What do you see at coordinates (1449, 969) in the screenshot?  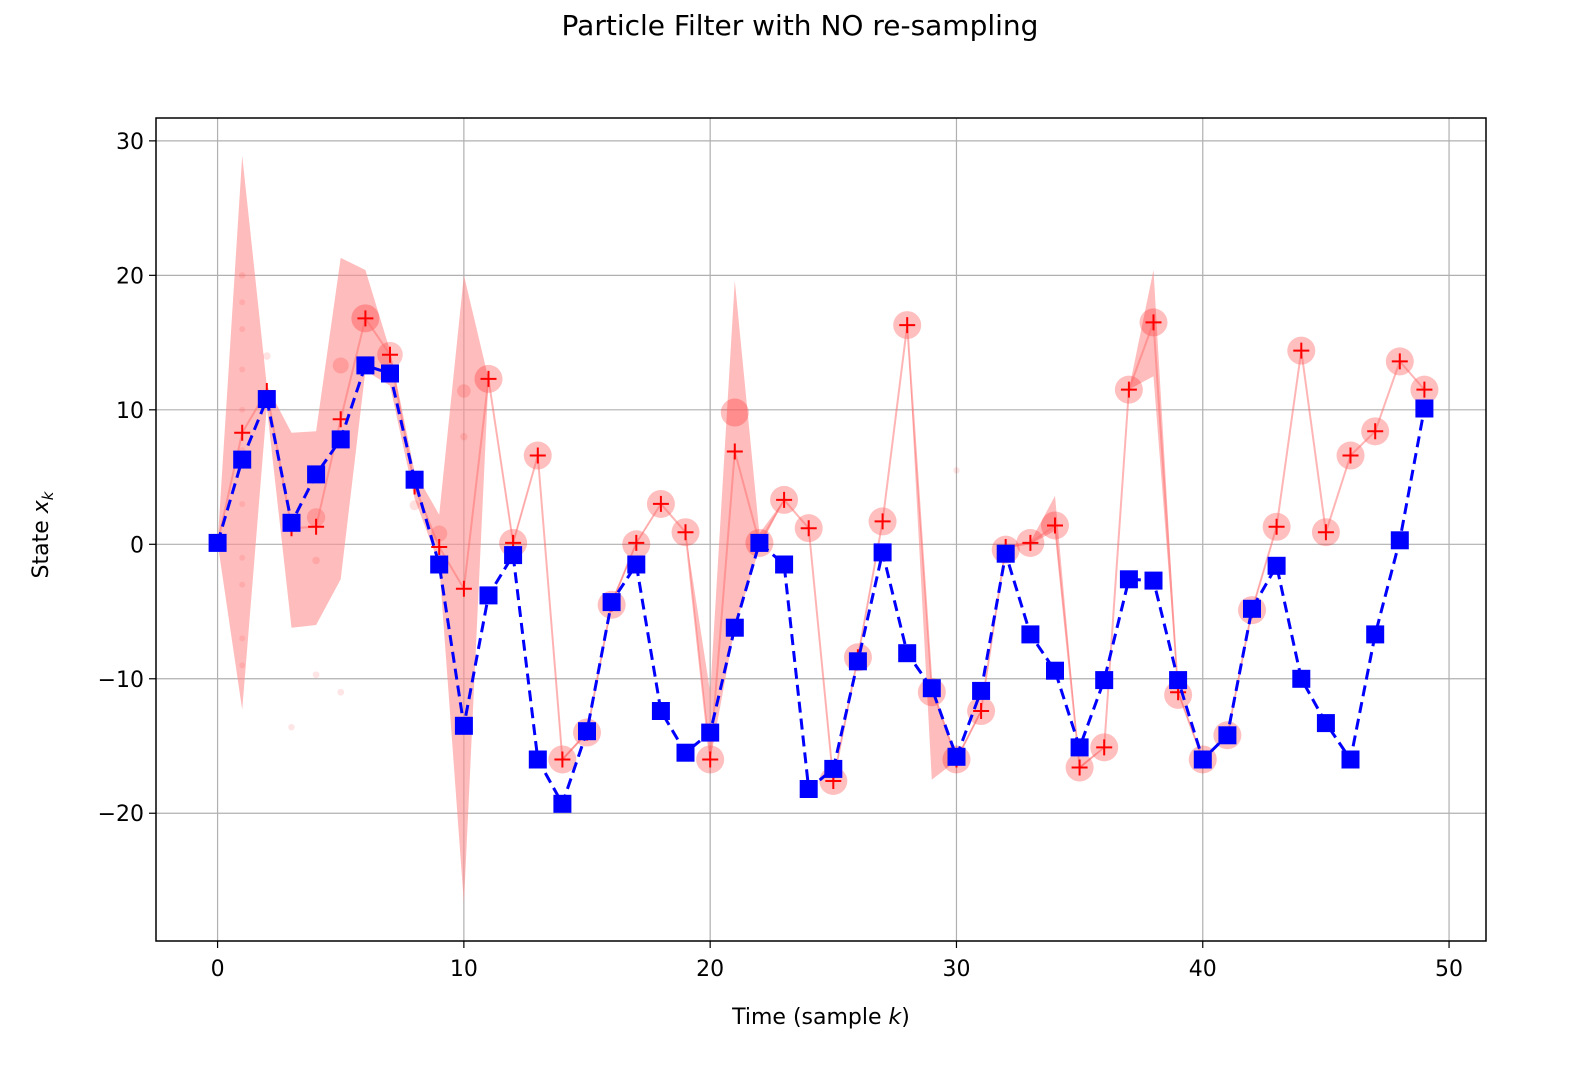 I see `x-tick-label: 50` at bounding box center [1449, 969].